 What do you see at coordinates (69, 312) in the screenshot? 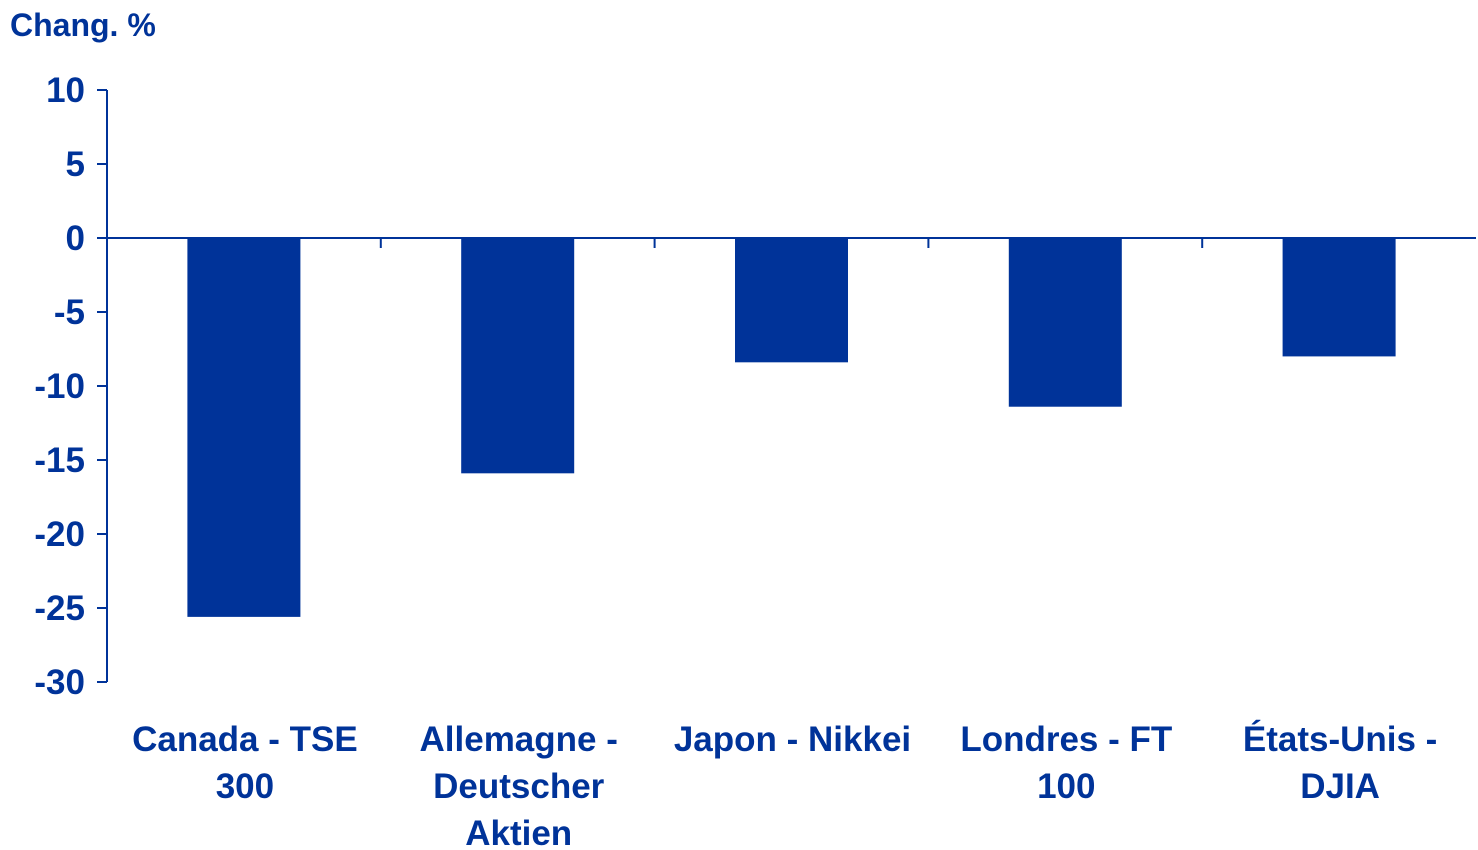
I see `y-tick-label: -5` at bounding box center [69, 312].